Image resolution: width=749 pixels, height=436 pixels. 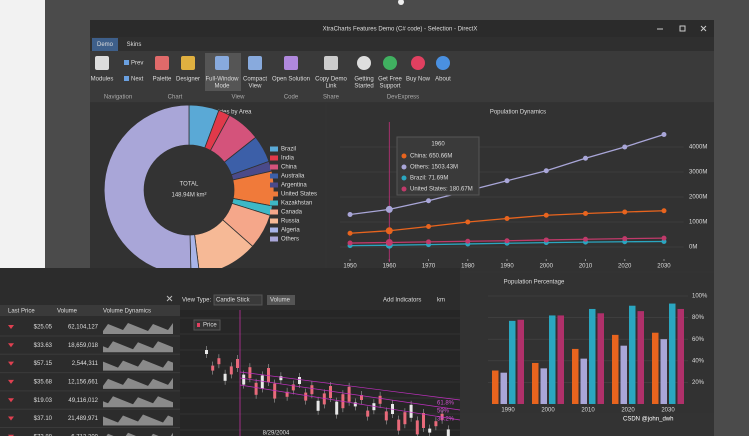 What do you see at coordinates (429, 179) in the screenshot?
I see `tooltip-entry: Brazil: 71.69M` at bounding box center [429, 179].